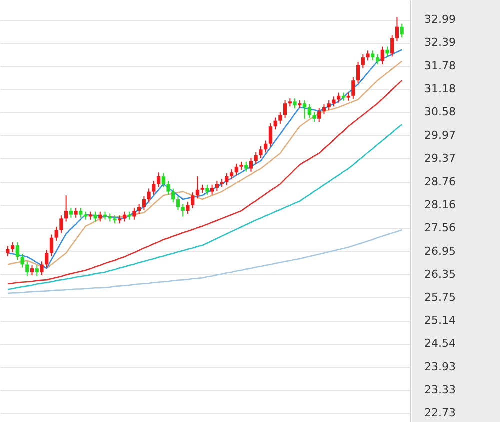 This screenshot has width=500, height=422. Describe the element at coordinates (440, 112) in the screenshot. I see `y-tick-label: 30.58` at that location.